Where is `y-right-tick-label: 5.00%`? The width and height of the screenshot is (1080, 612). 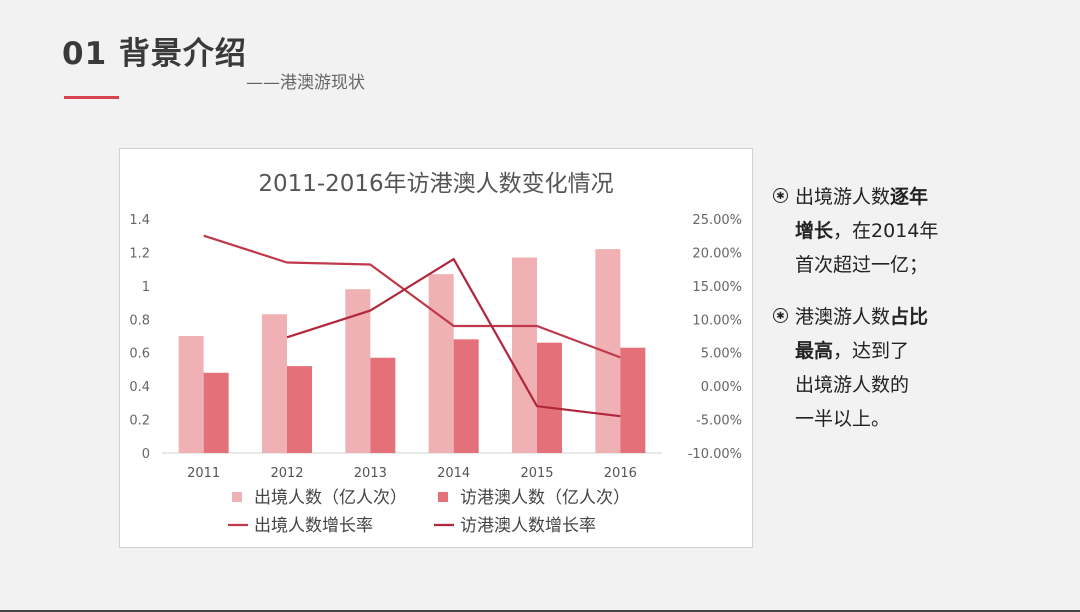
y-right-tick-label: 5.00% is located at coordinates (721, 354).